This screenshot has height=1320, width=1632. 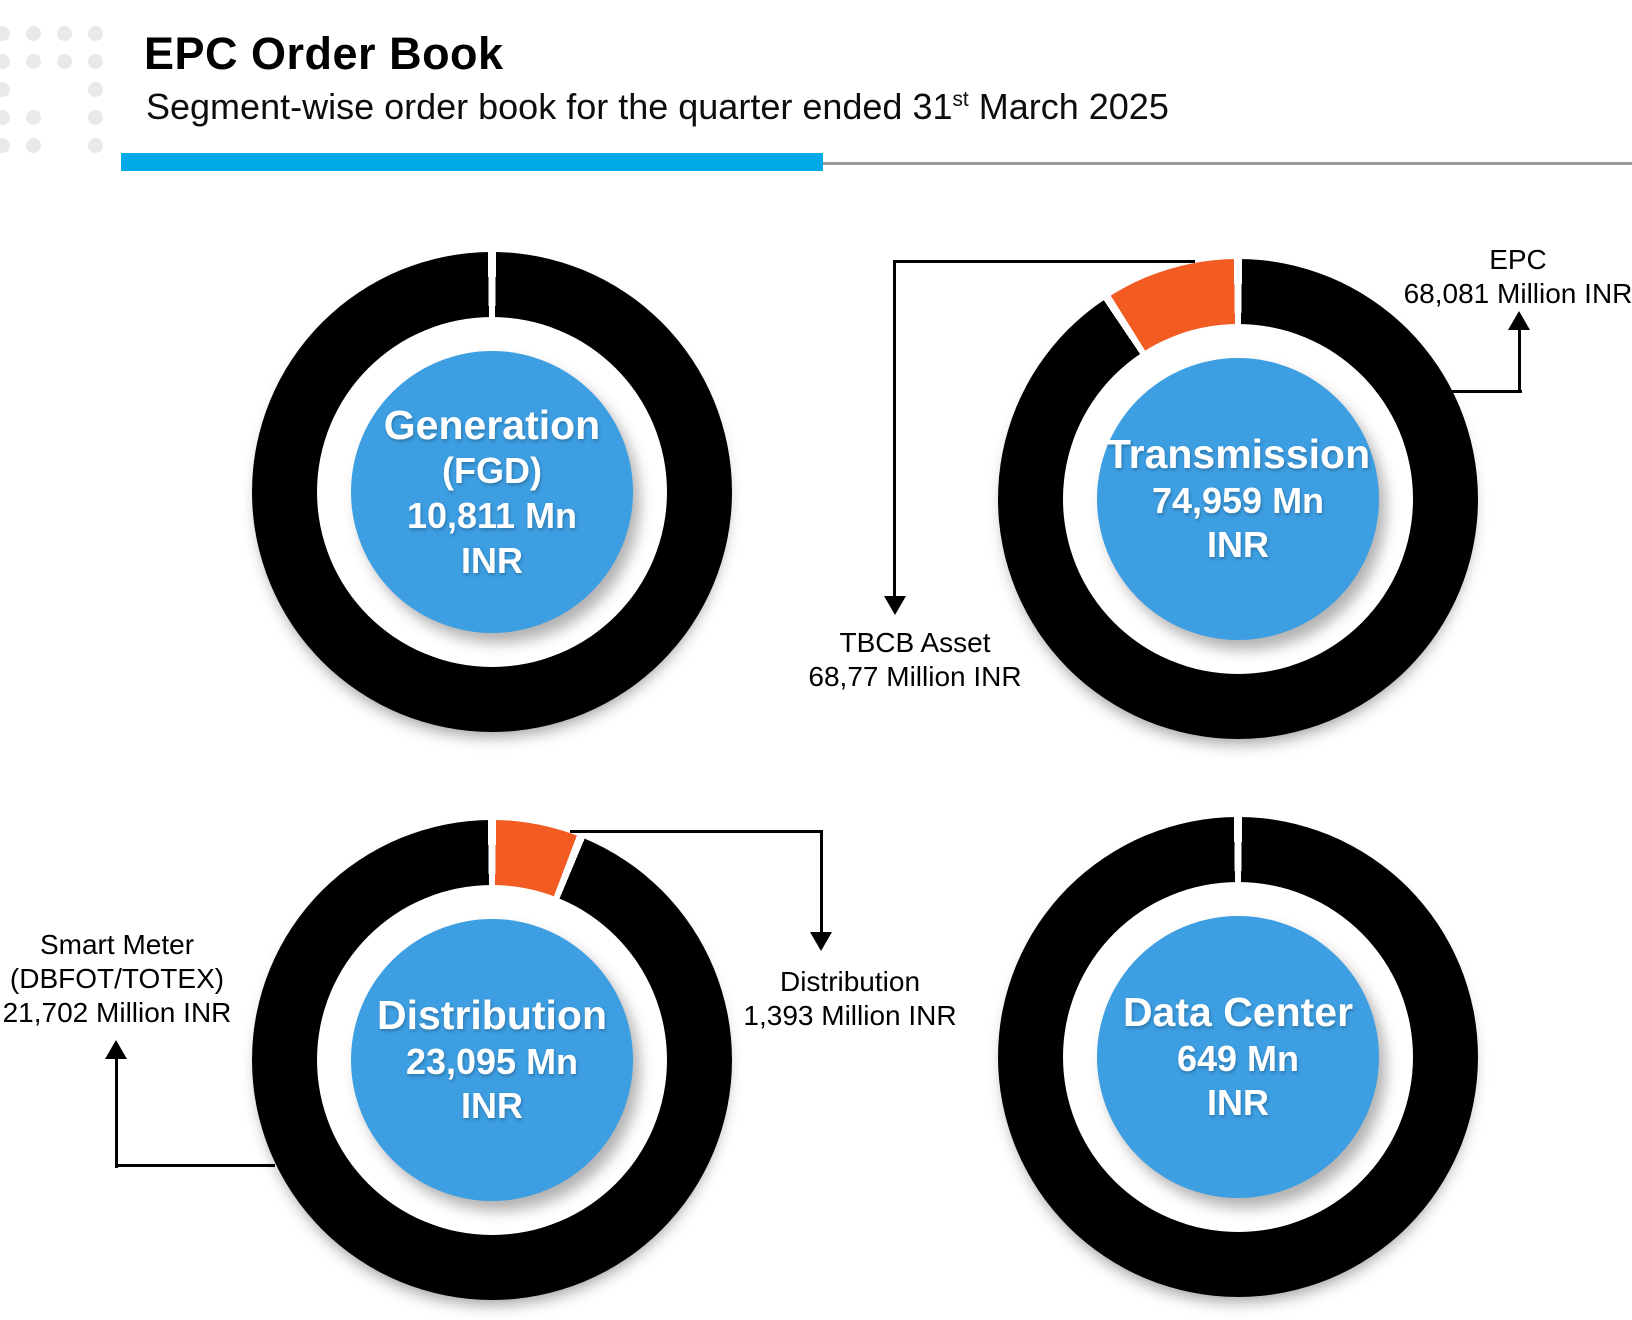 I want to click on donut-title: Transmission, so click(x=1238, y=454).